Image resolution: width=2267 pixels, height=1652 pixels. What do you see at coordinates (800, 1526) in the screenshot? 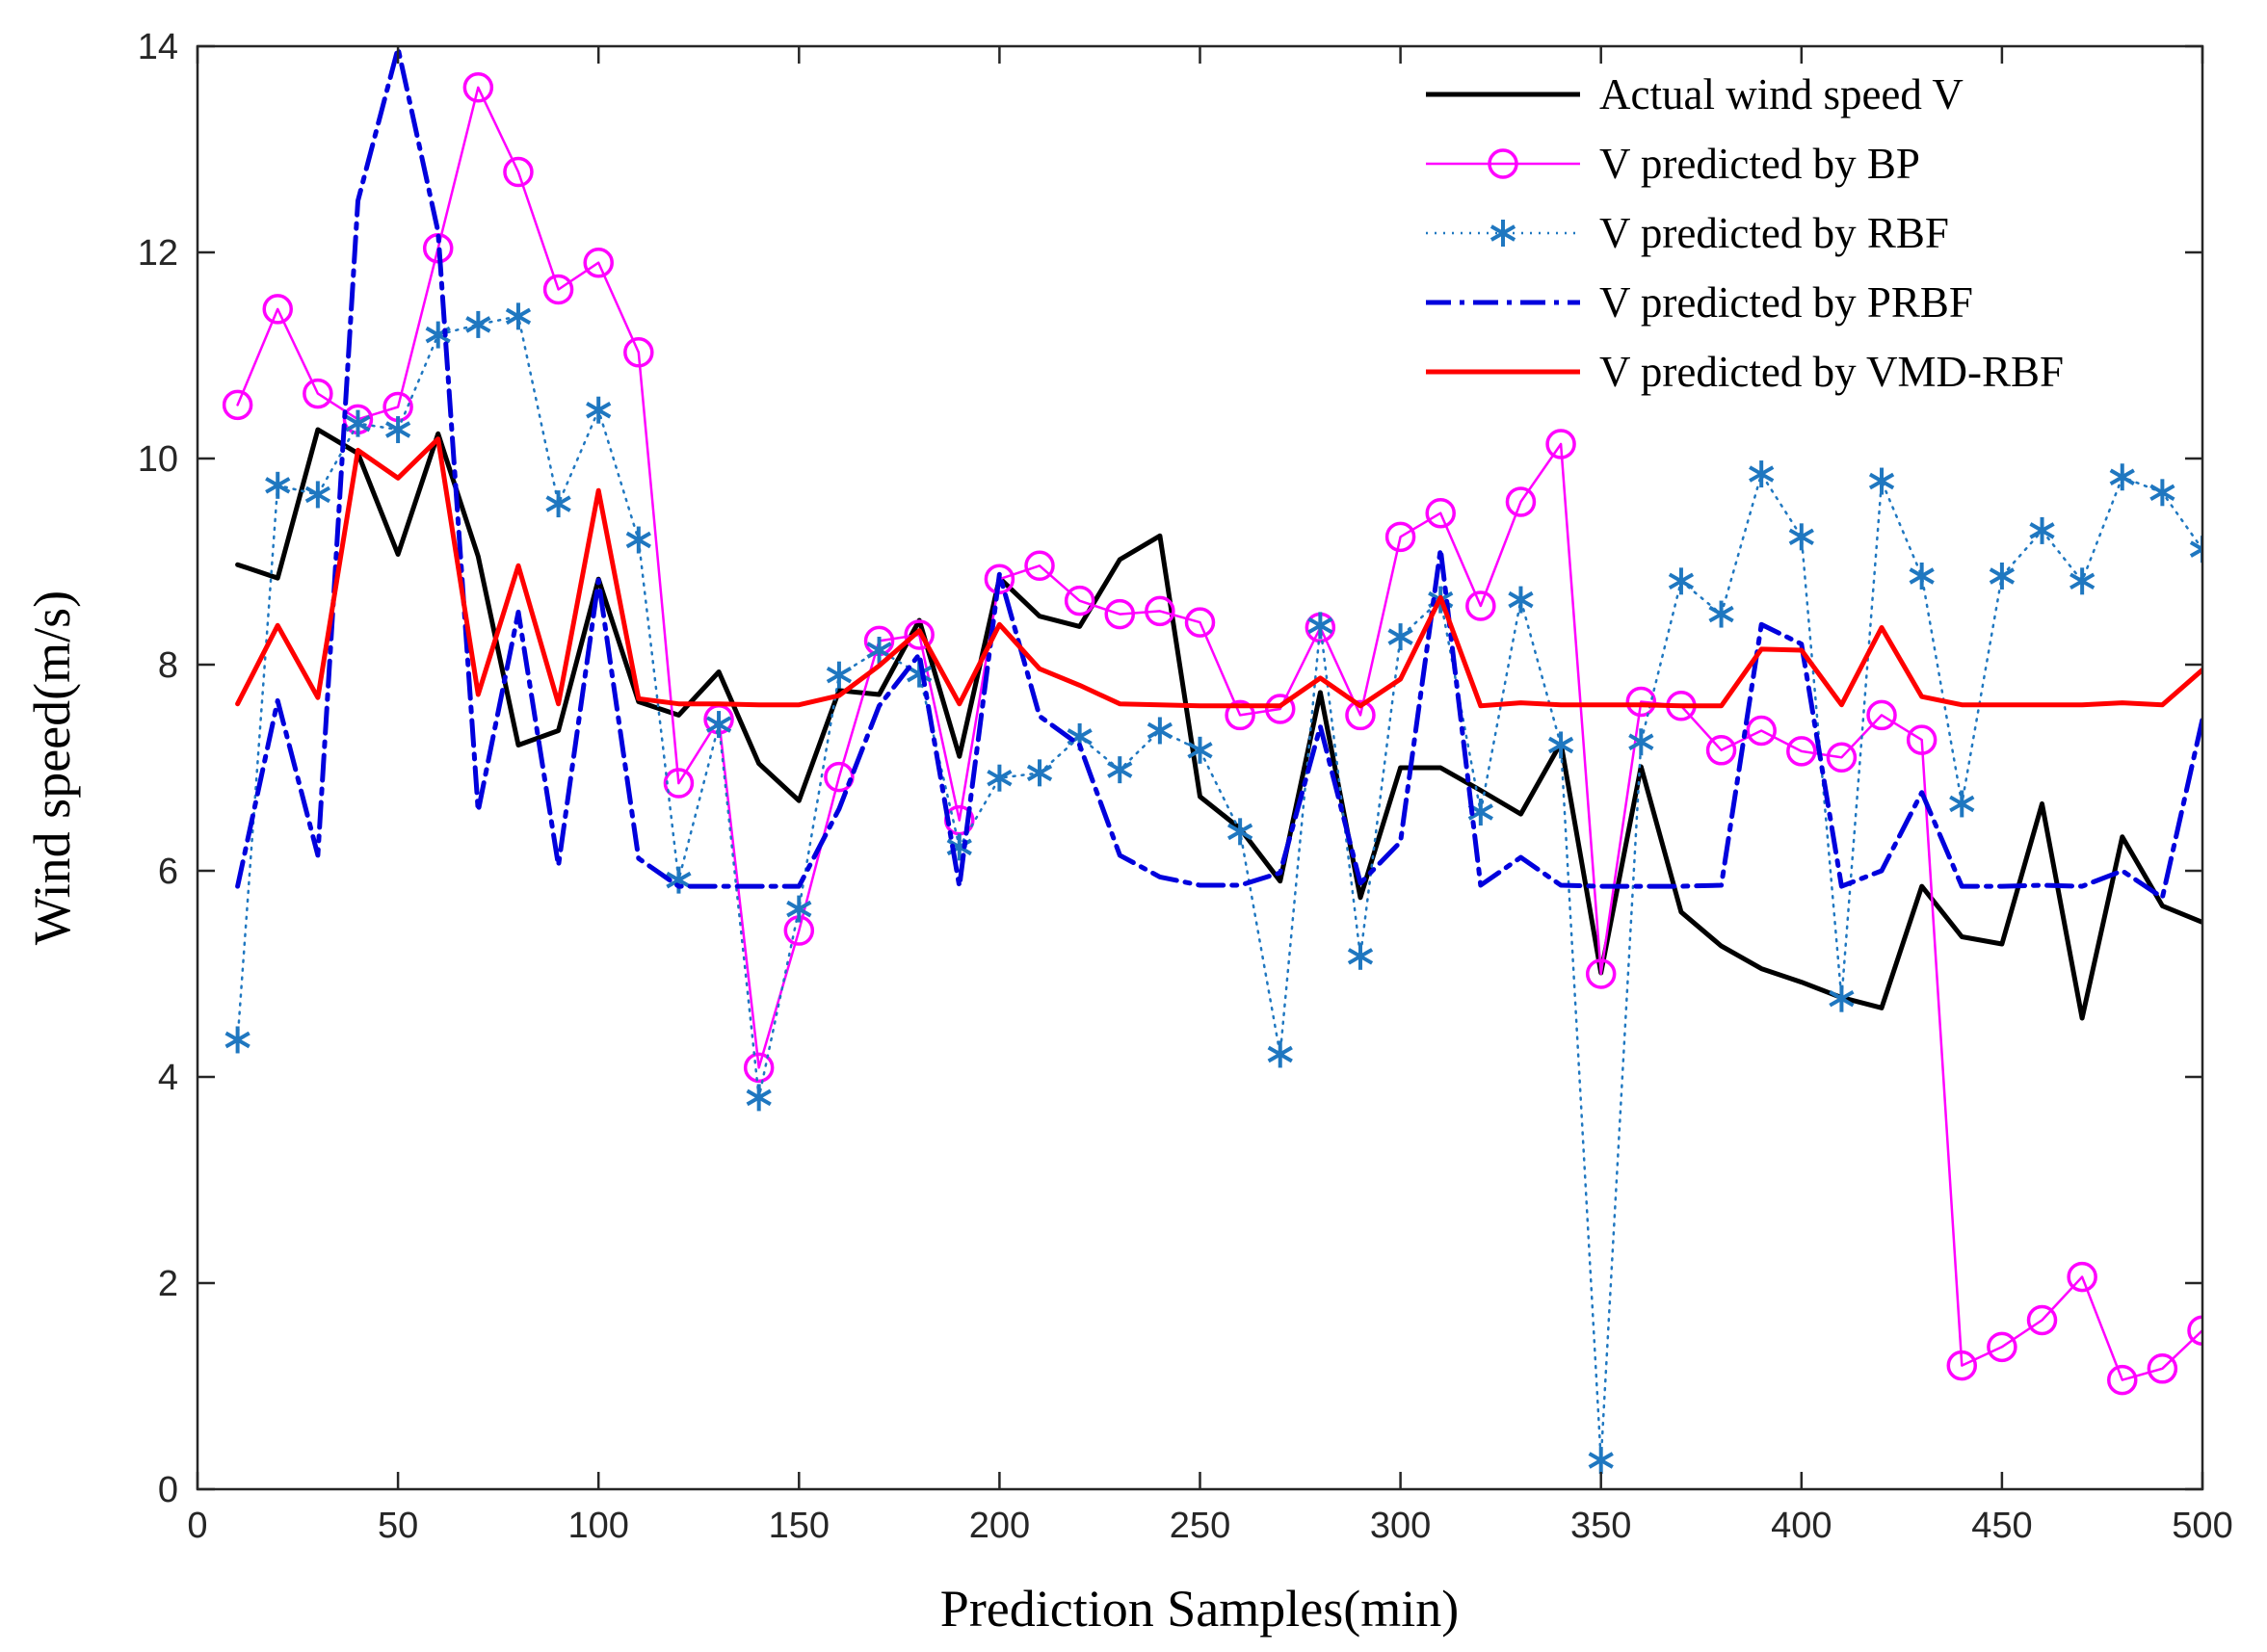
I see `x-tick-label: 150` at bounding box center [800, 1526].